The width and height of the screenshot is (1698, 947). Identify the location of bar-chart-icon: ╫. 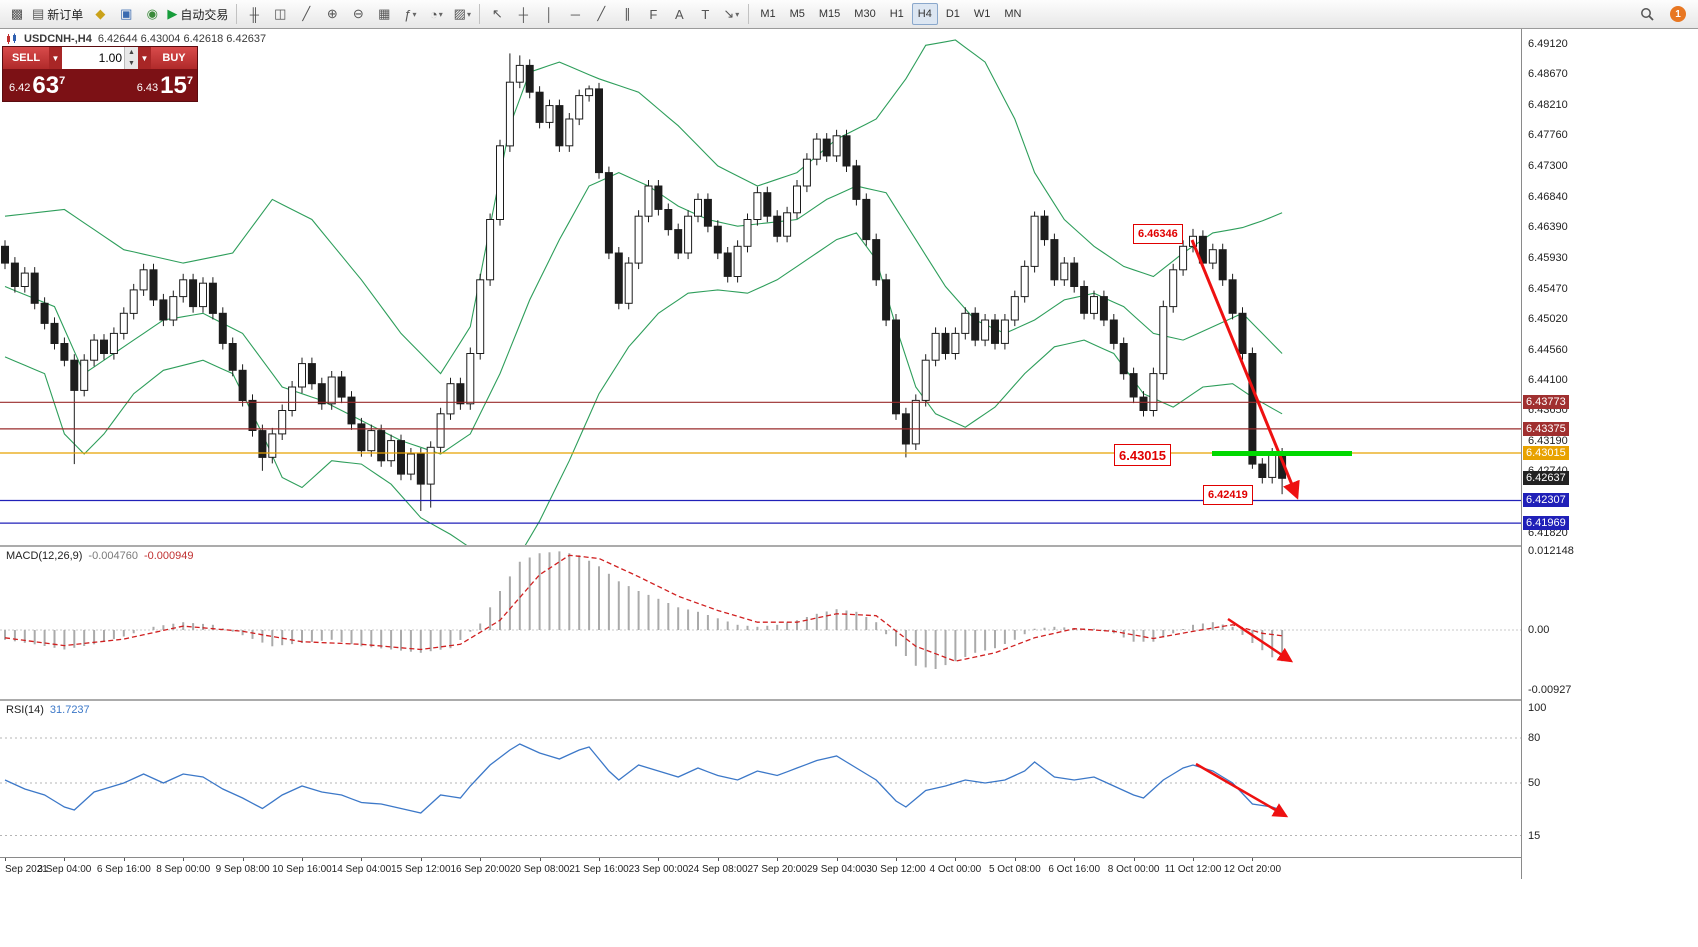
(254, 14).